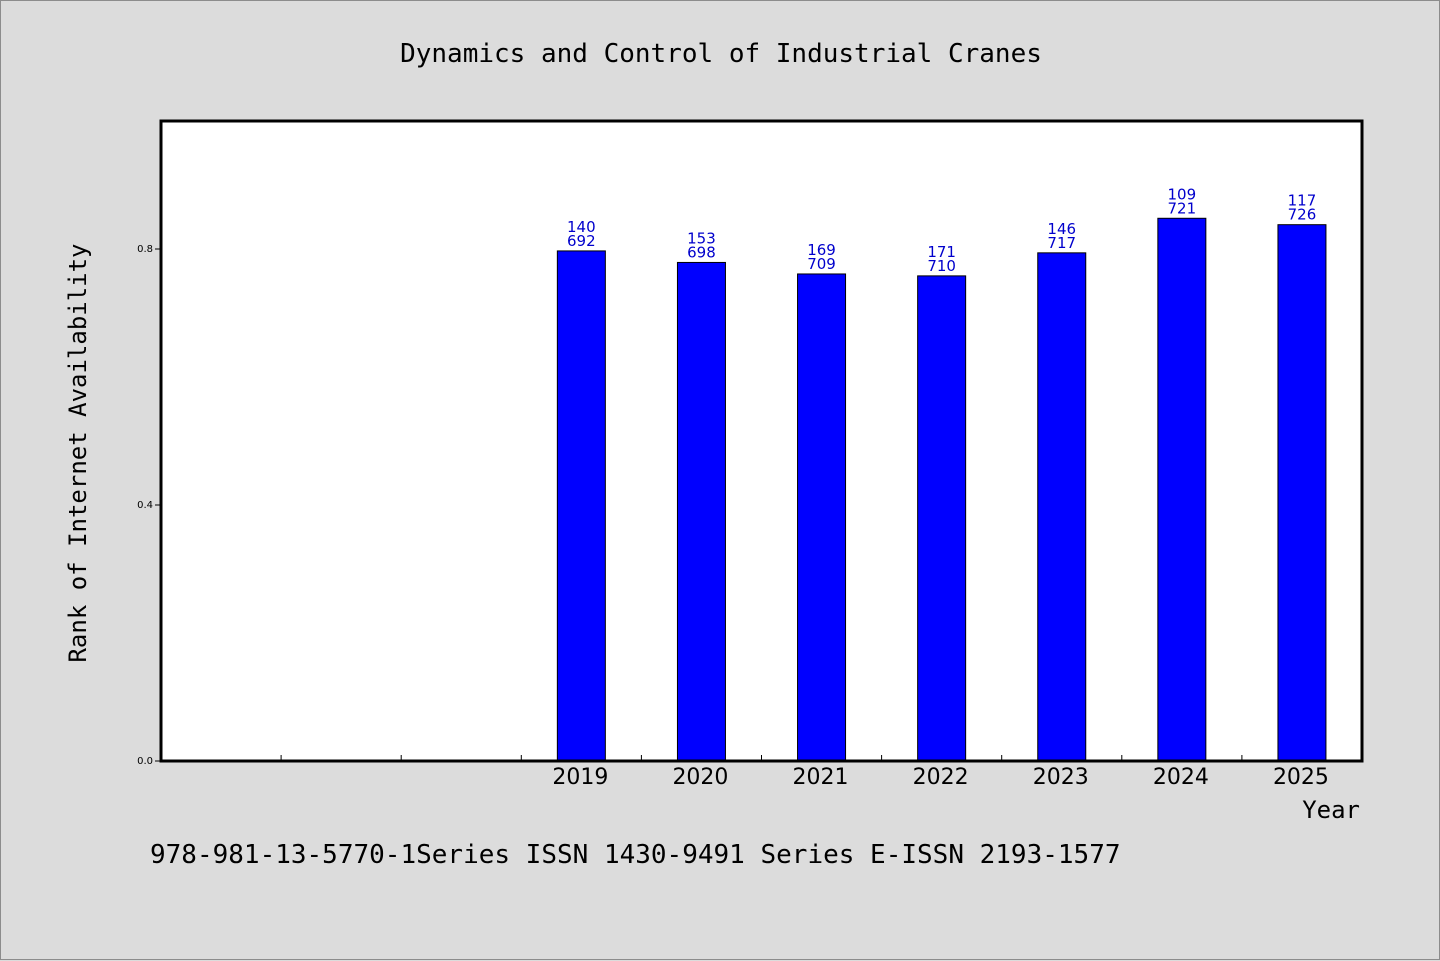  Describe the element at coordinates (581, 227) in the screenshot. I see `bar-data-label: 140` at that location.